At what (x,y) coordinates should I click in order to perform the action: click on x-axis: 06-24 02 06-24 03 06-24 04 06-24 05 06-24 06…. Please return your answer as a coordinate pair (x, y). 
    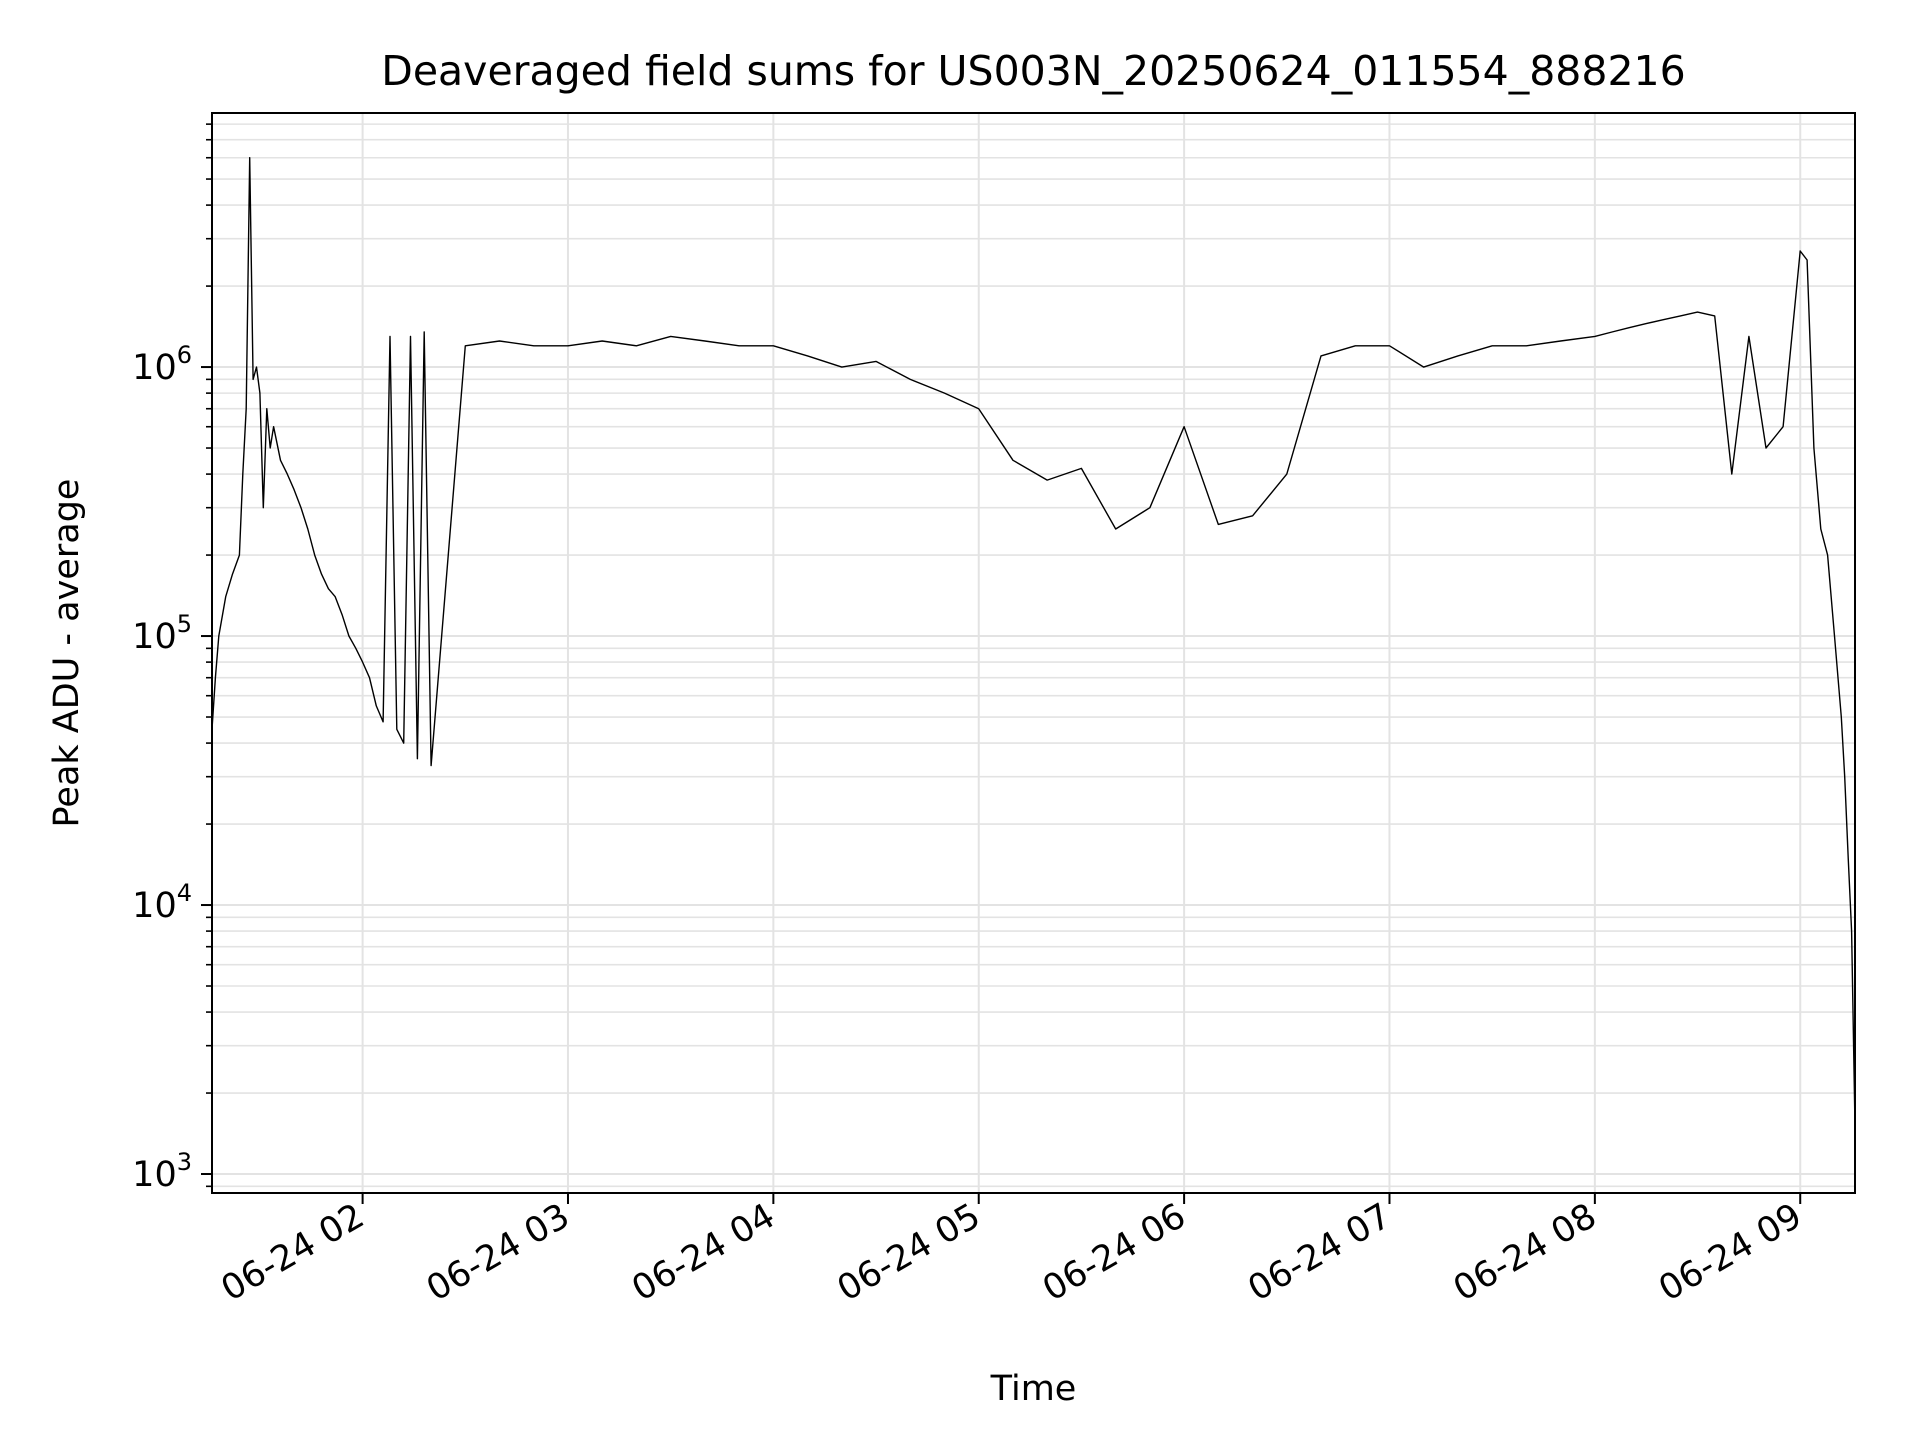
    Looking at the image, I should click on (1012, 1251).